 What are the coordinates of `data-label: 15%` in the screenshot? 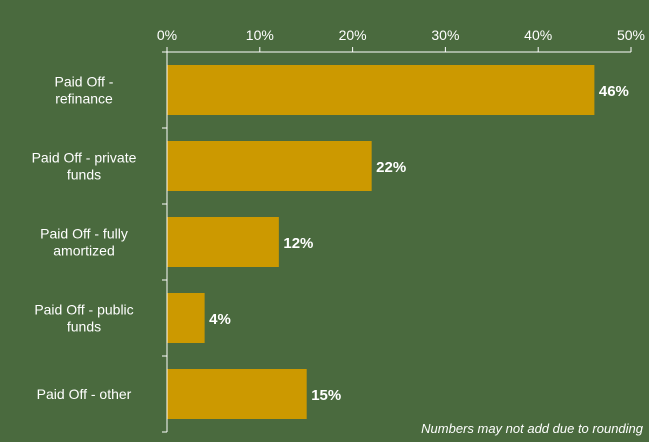 It's located at (326, 395).